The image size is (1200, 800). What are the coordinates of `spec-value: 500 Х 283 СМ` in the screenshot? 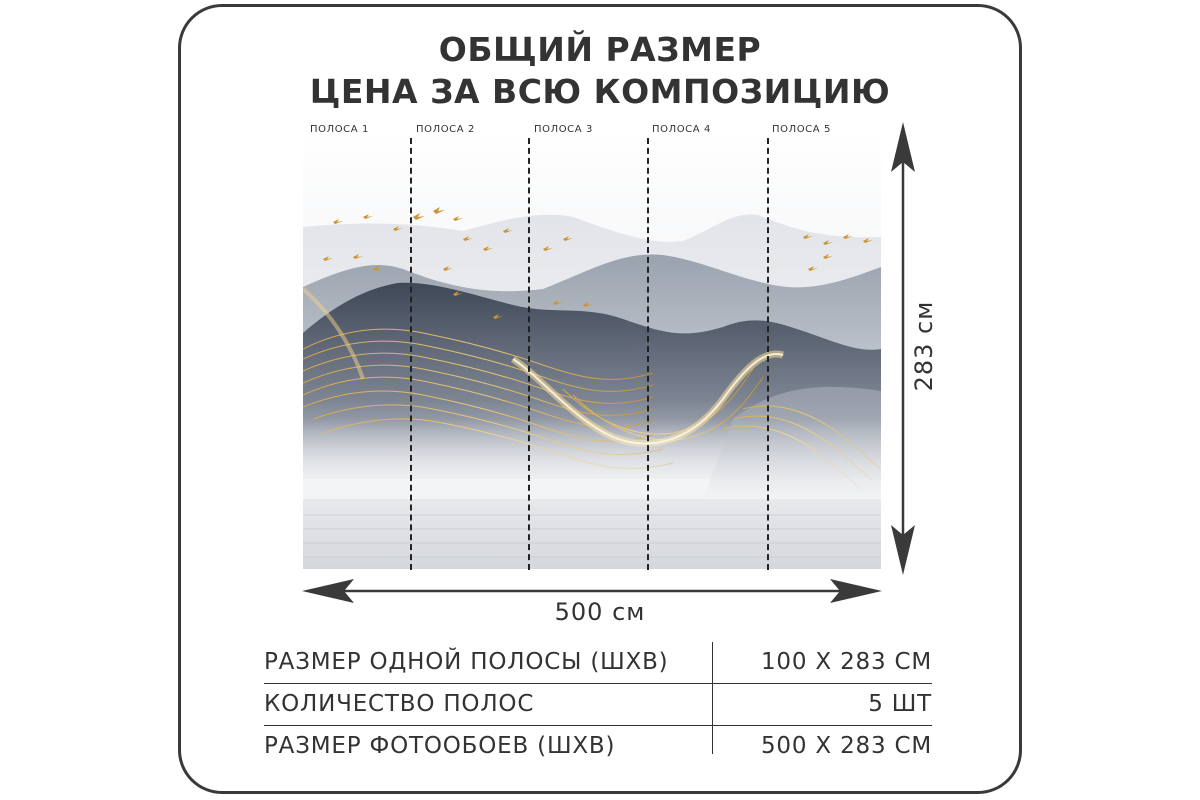 It's located at (846, 746).